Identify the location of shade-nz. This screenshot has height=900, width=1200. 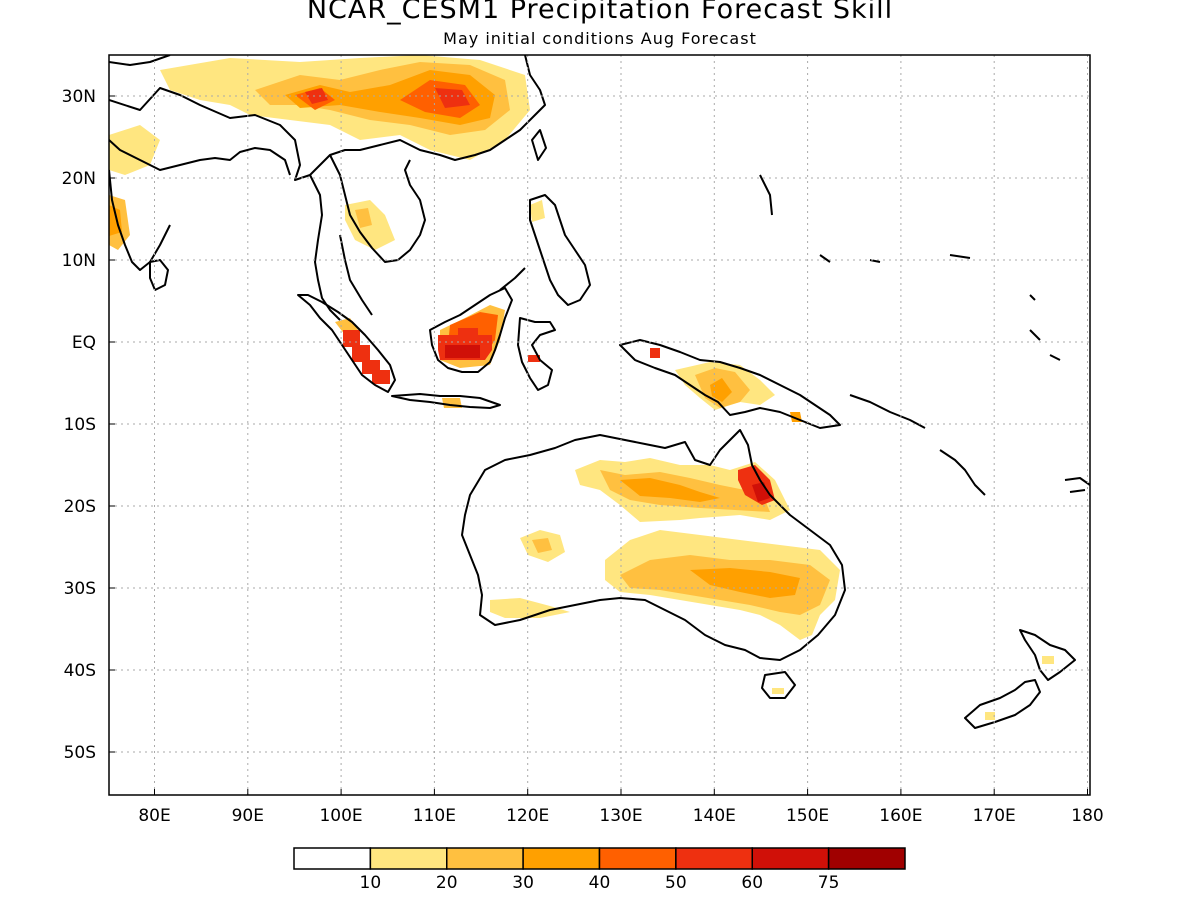
(1019, 688).